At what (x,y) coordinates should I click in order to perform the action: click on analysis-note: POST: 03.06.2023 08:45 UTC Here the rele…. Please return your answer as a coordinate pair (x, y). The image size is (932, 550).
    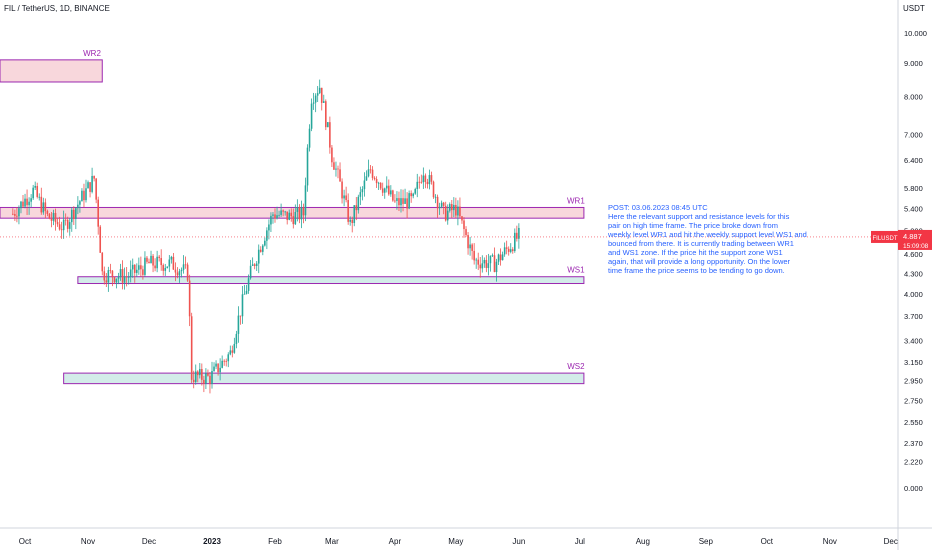
    Looking at the image, I should click on (708, 239).